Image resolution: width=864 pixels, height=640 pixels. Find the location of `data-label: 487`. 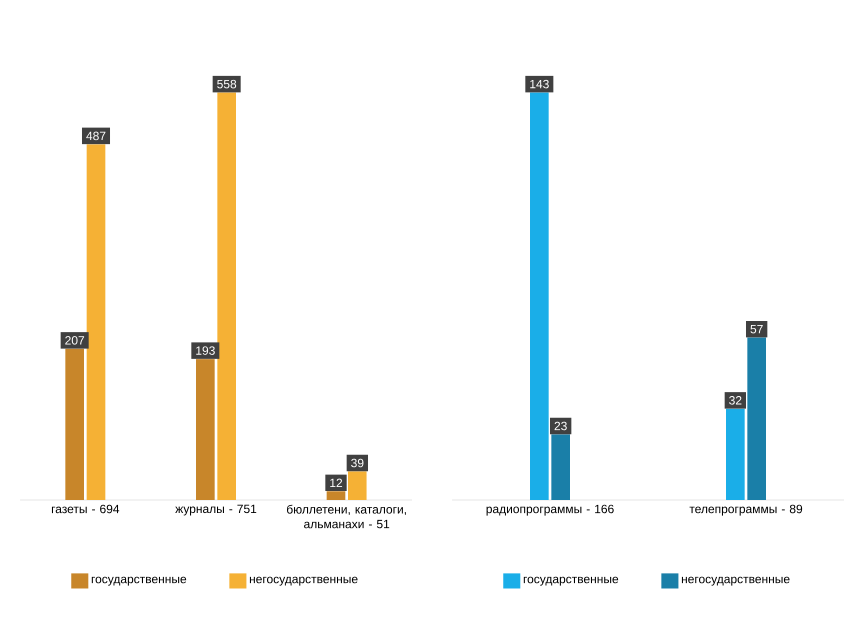

data-label: 487 is located at coordinates (96, 136).